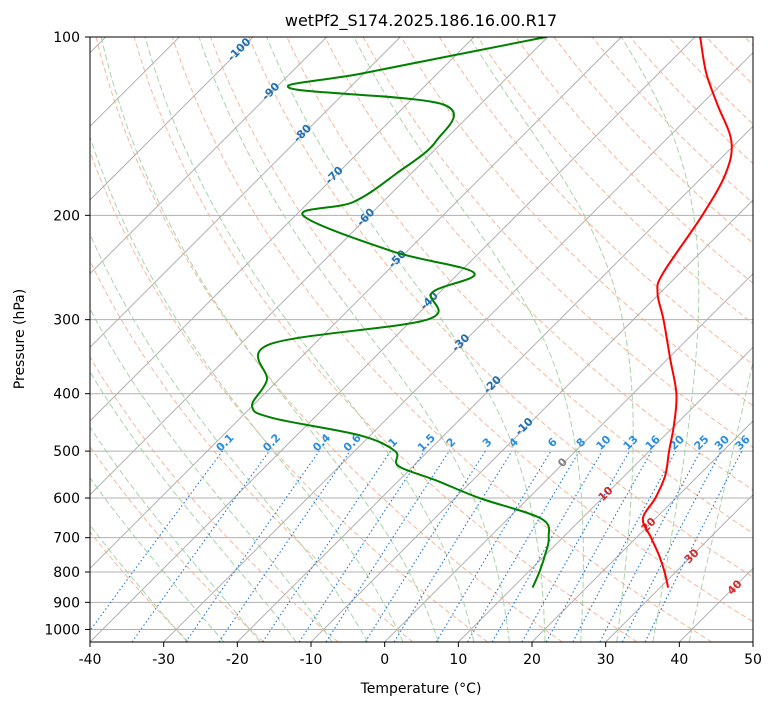 The height and width of the screenshot is (708, 775). Describe the element at coordinates (66, 603) in the screenshot. I see `y-tick-label: 900` at that location.